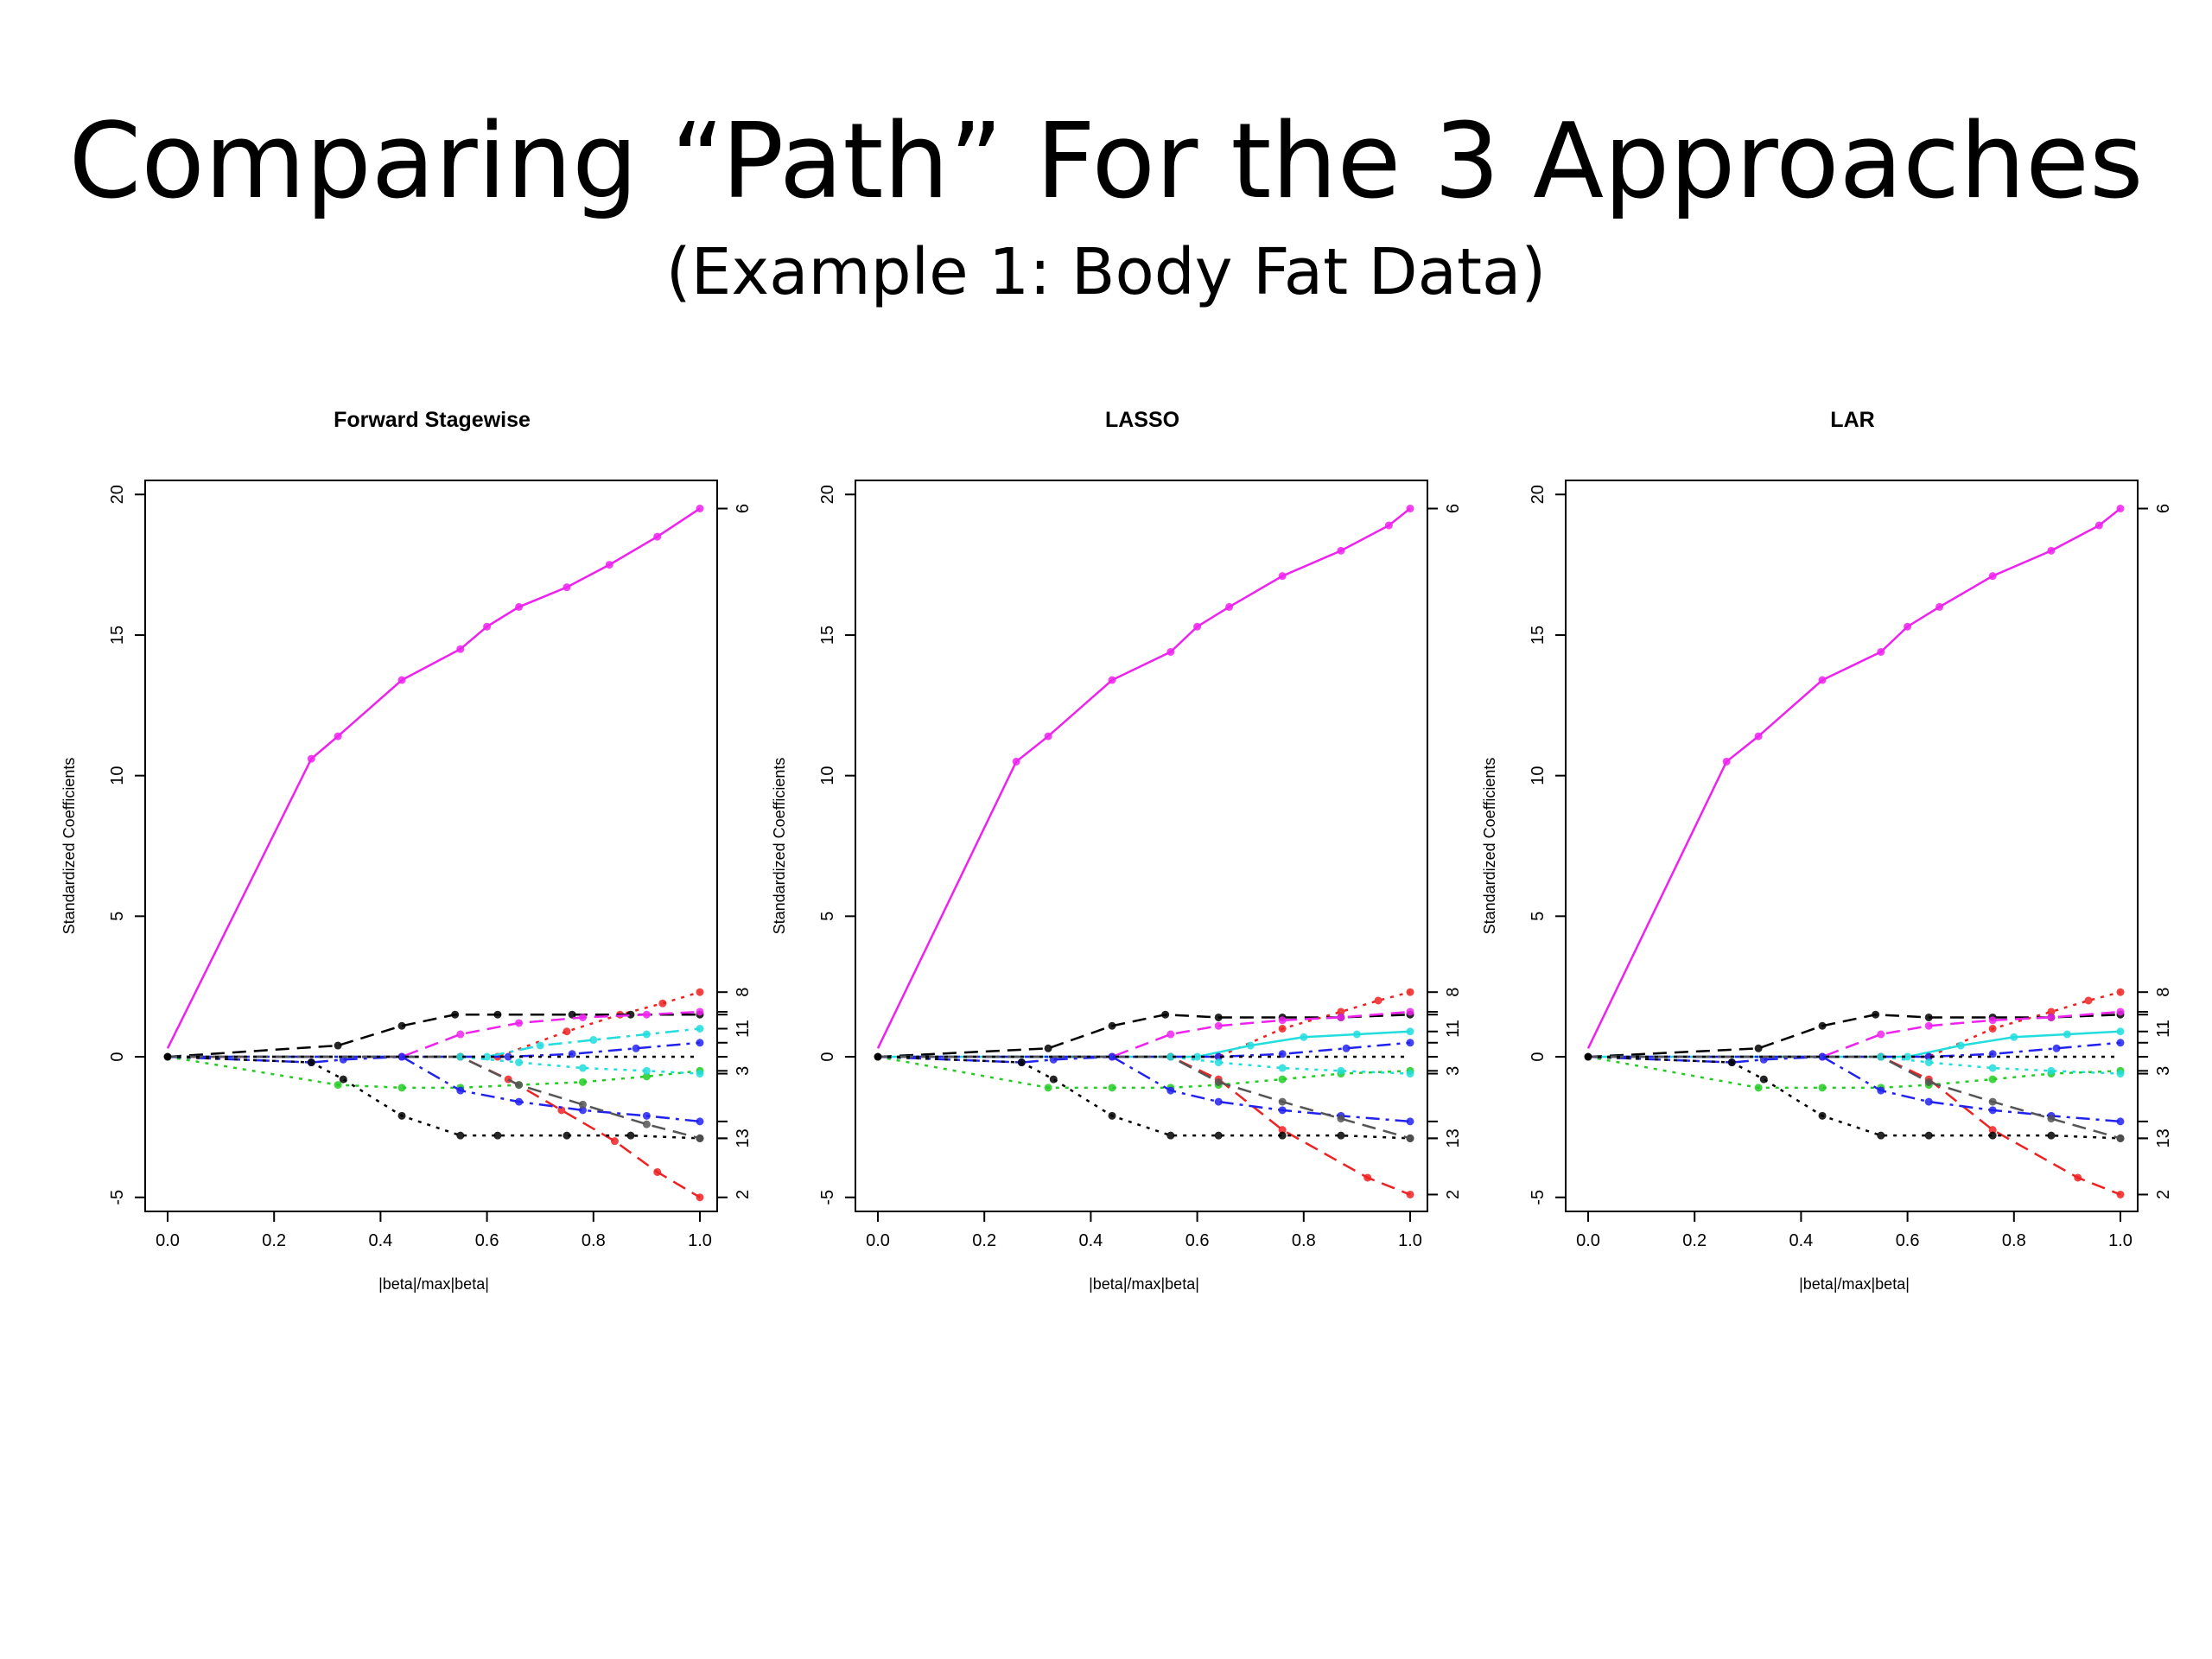 This screenshot has height=1659, width=2212. I want to click on right-index-label: 2, so click(2163, 1194).